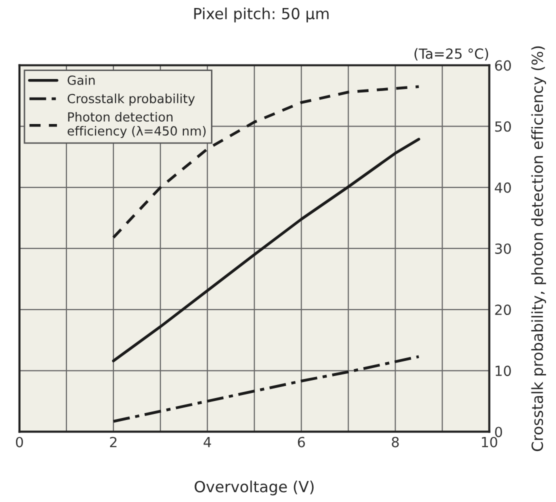  Describe the element at coordinates (490, 442) in the screenshot. I see `x-tick-label: 10` at that location.